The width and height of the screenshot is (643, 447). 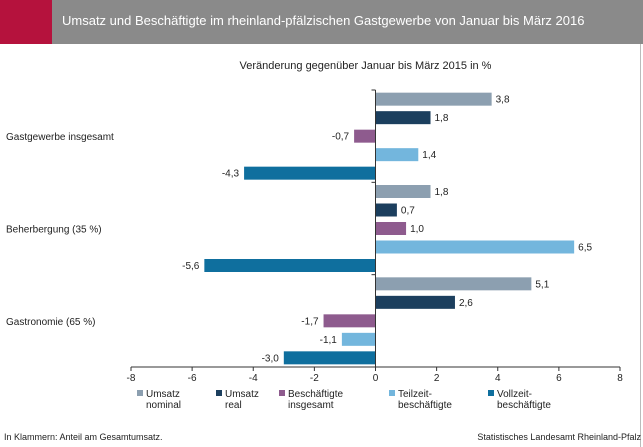 What do you see at coordinates (559, 437) in the screenshot?
I see `source-note: Statistisches Landesamt Rheinland-Pfalz` at bounding box center [559, 437].